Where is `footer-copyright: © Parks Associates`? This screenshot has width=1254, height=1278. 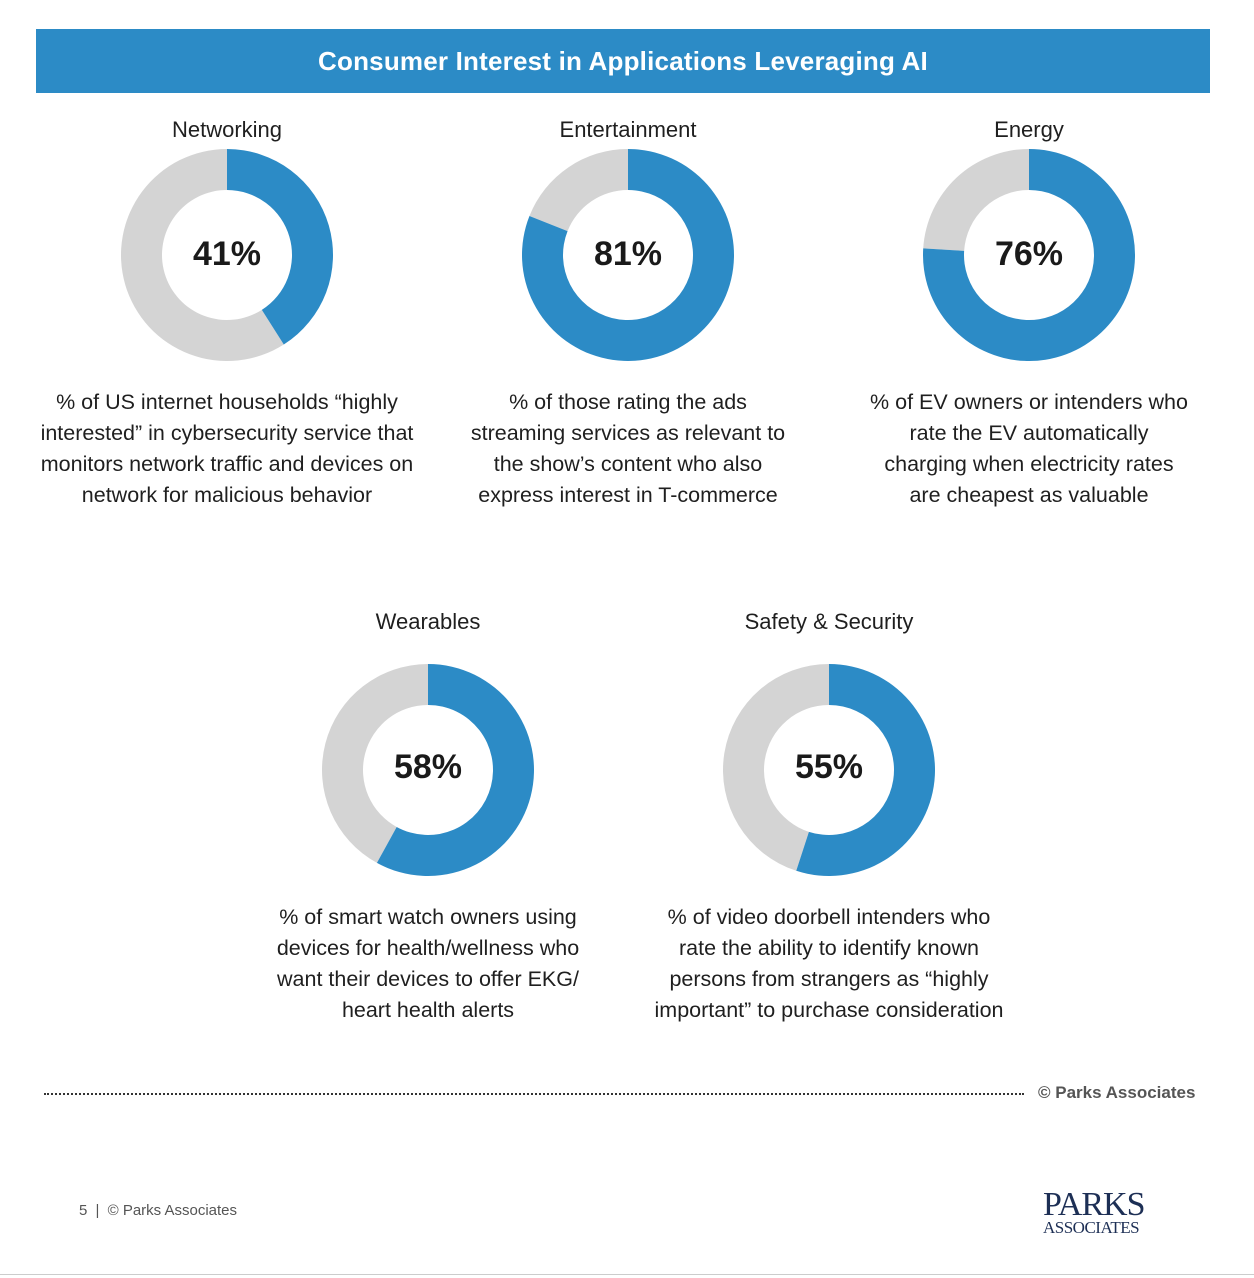 footer-copyright: © Parks Associates is located at coordinates (172, 1210).